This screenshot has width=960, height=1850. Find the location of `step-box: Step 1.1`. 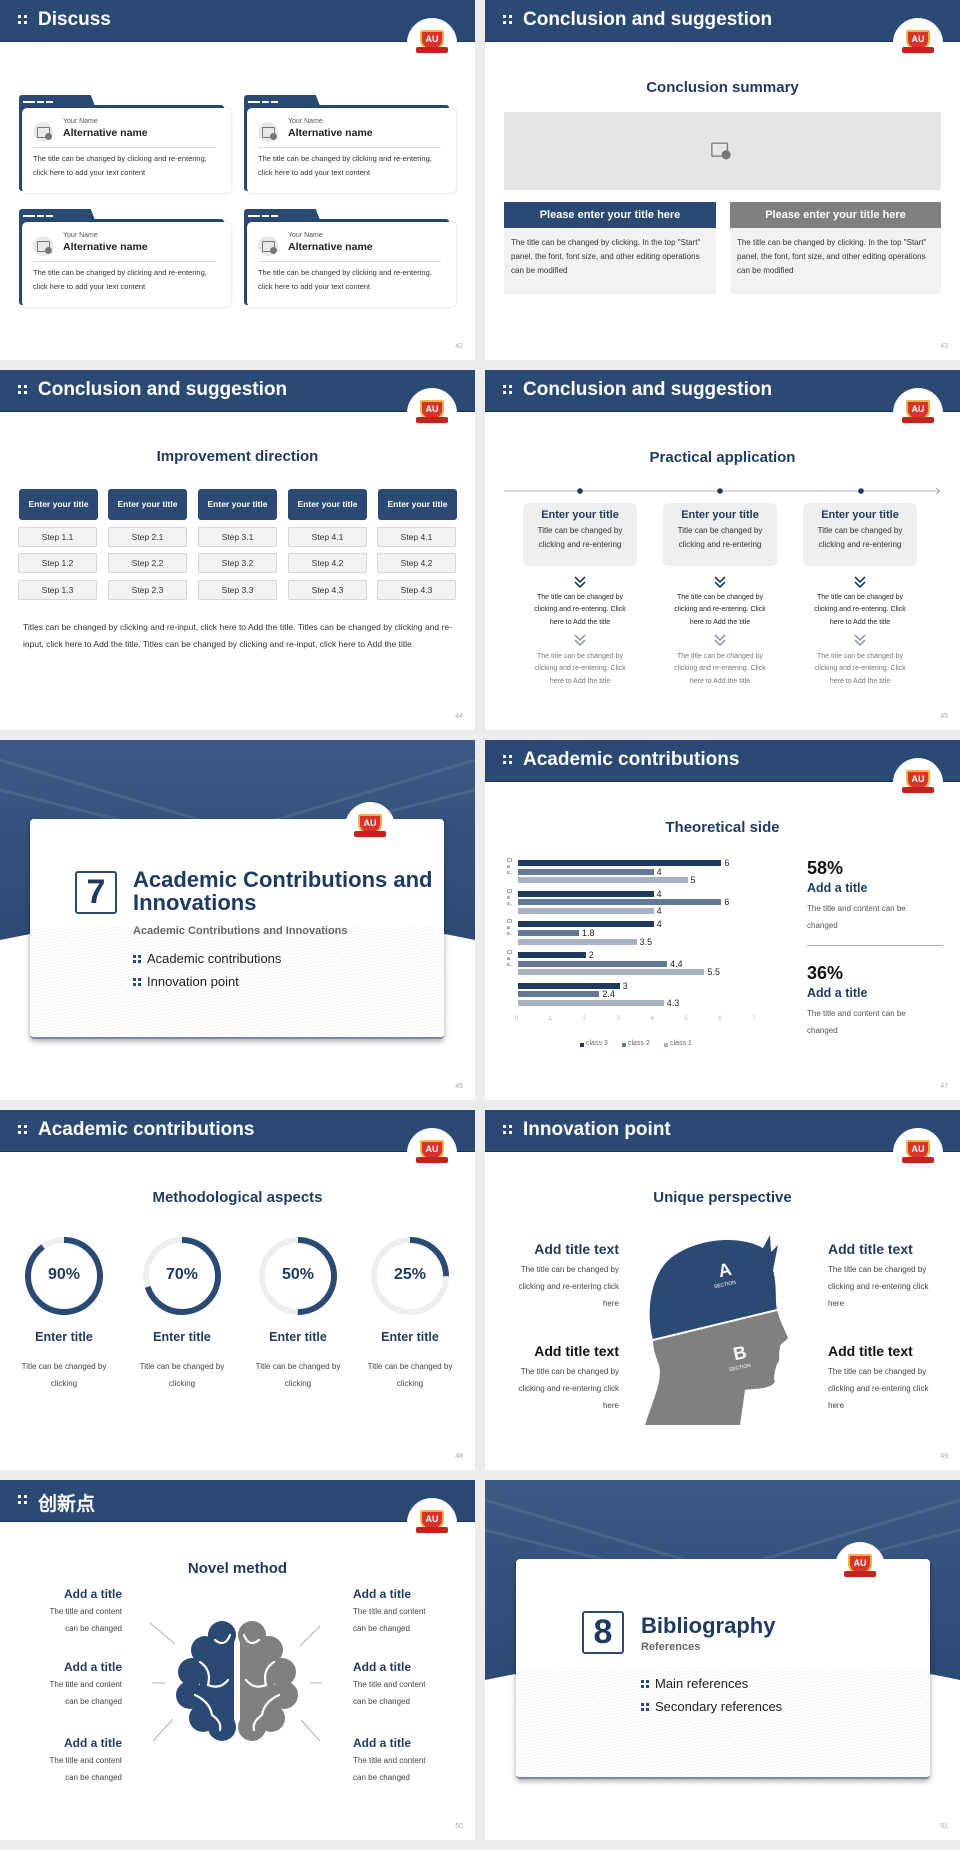

step-box: Step 1.1 is located at coordinates (57, 537).